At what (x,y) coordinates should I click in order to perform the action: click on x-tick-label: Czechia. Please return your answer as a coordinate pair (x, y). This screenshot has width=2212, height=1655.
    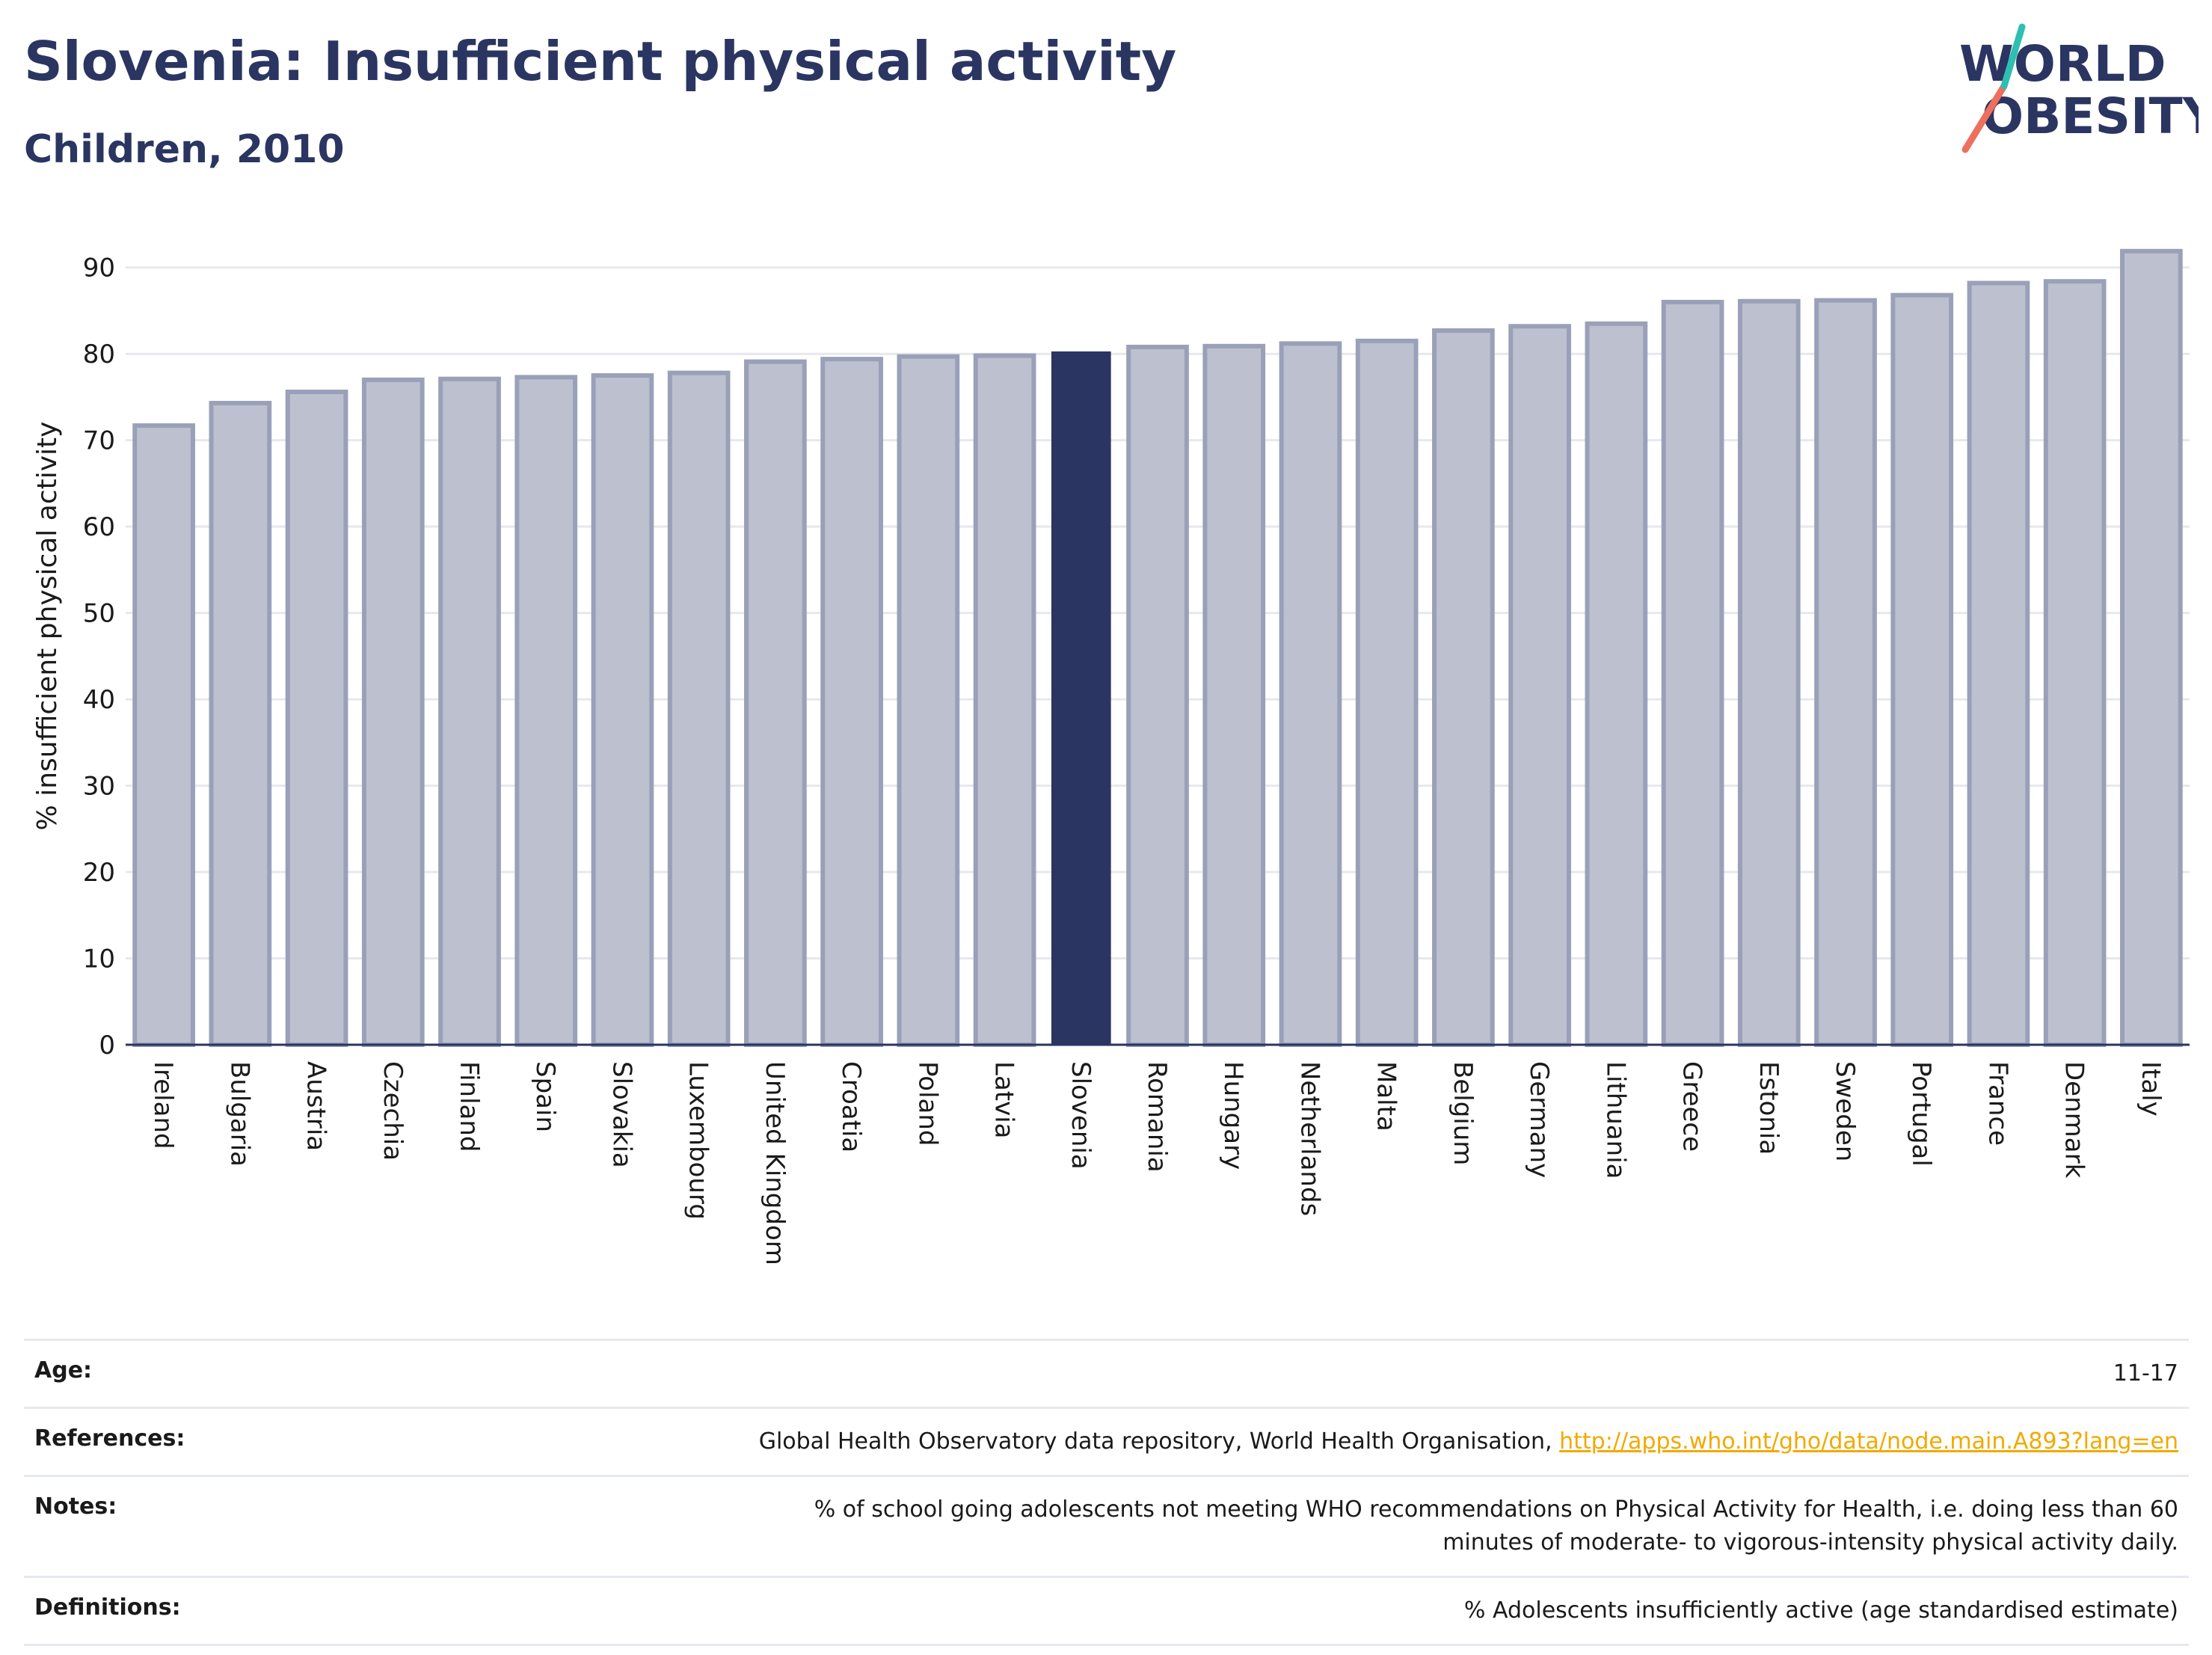
    Looking at the image, I should click on (393, 1111).